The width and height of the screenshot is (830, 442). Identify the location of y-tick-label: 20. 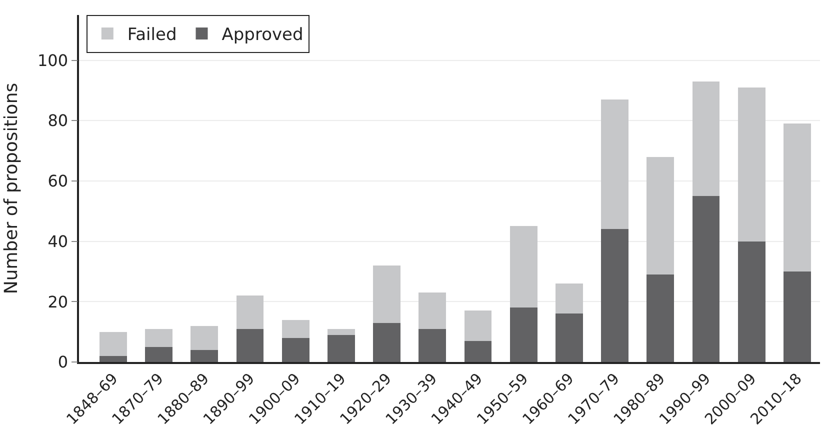
(58, 302).